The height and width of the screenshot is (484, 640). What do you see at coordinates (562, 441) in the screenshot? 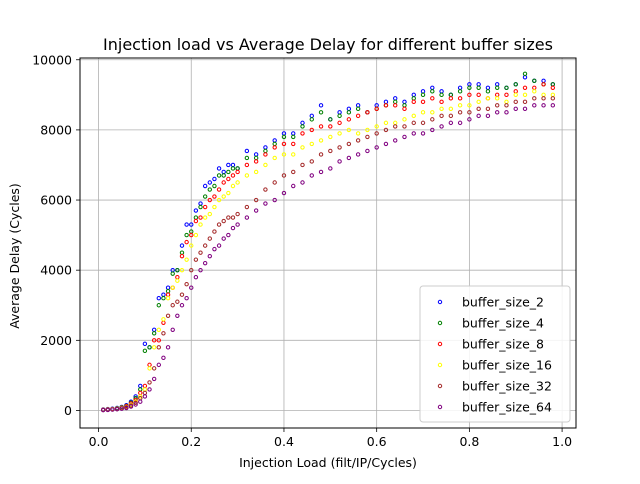
I see `x-tick-label: 1.0` at bounding box center [562, 441].